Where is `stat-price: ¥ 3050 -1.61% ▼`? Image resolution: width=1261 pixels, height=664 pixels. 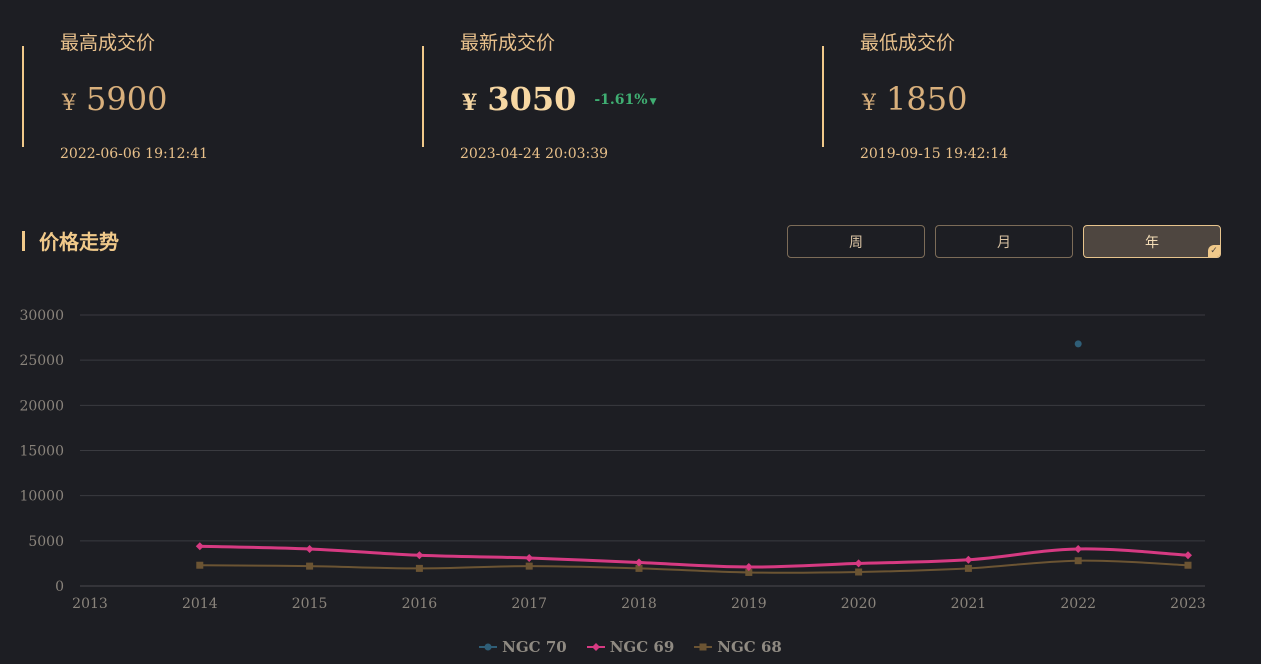 stat-price: ¥ 3050 -1.61% ▼ is located at coordinates (559, 99).